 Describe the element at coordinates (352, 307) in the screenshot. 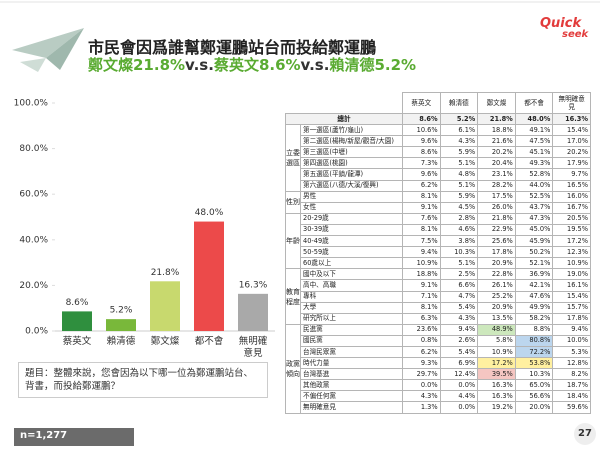

I see `row-label: 大學` at that location.